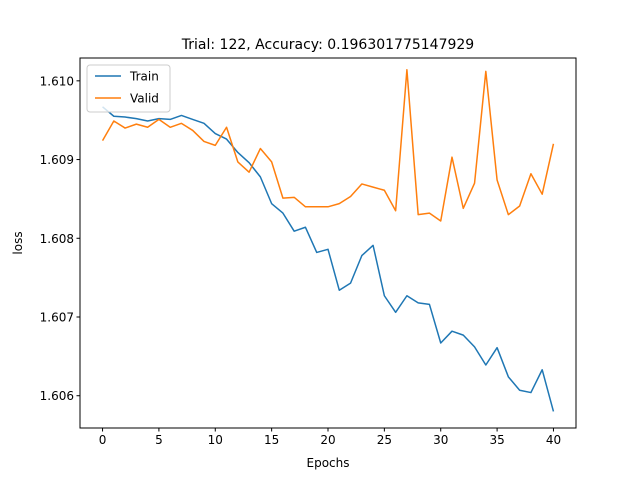 This screenshot has height=484, width=640. Describe the element at coordinates (57, 81) in the screenshot. I see `y-tick-label: 1.610` at that location.